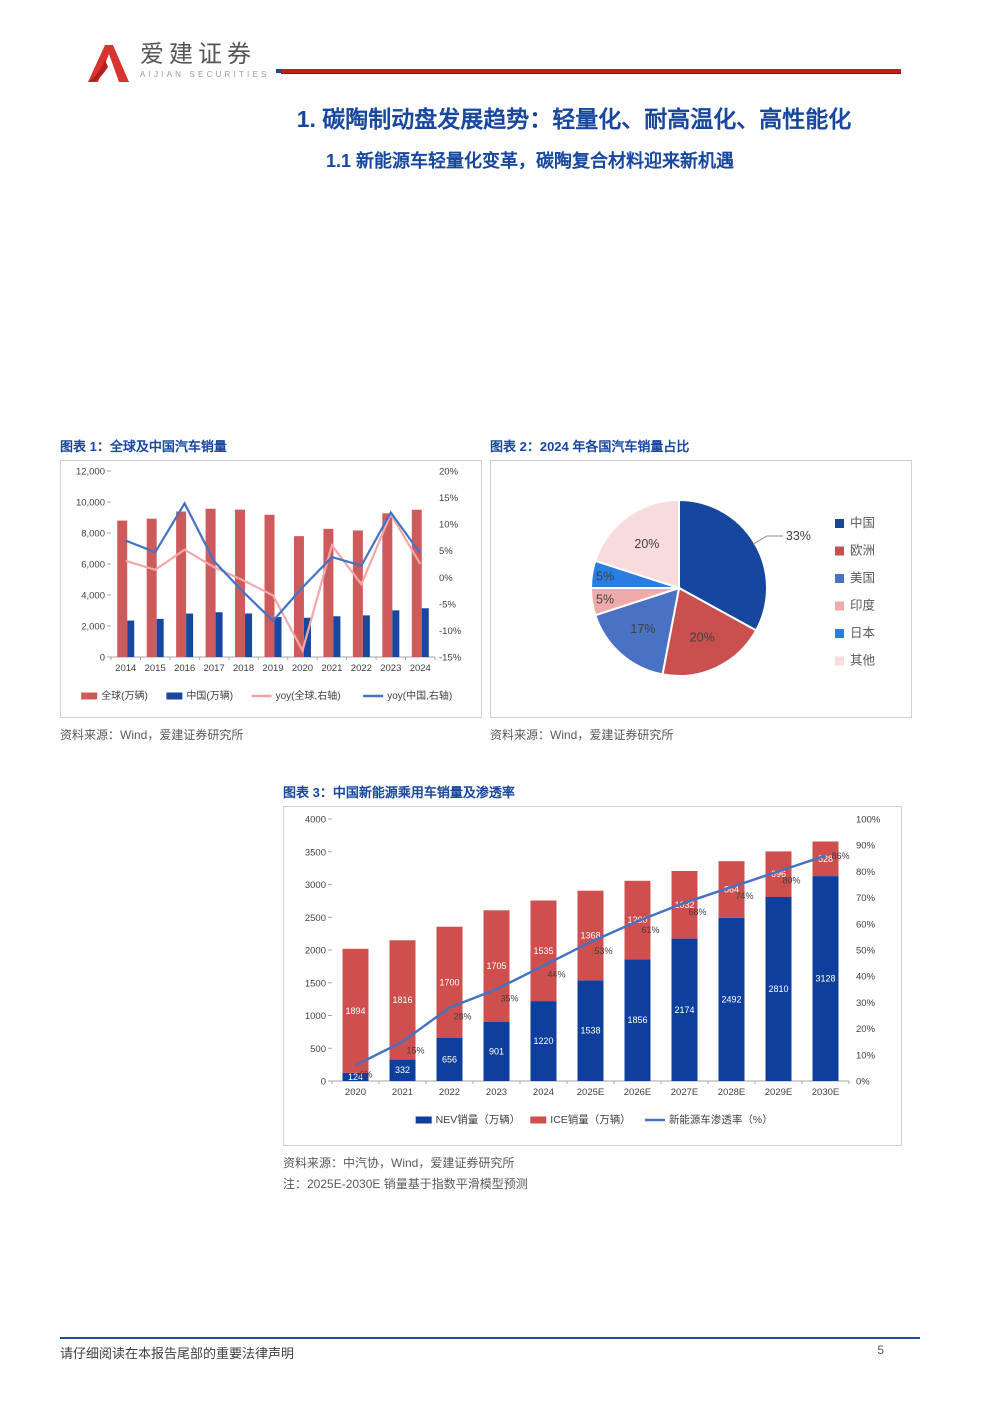  Describe the element at coordinates (642, 629) in the screenshot. I see `svg-text: 17%` at that location.